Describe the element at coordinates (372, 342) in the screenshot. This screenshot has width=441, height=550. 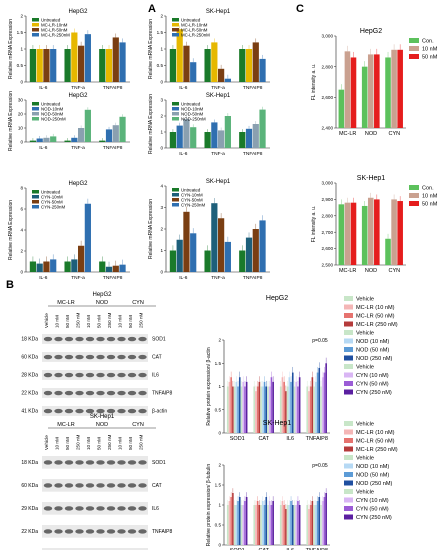
I see `legend-label: NOD (10 nM)` at that location.